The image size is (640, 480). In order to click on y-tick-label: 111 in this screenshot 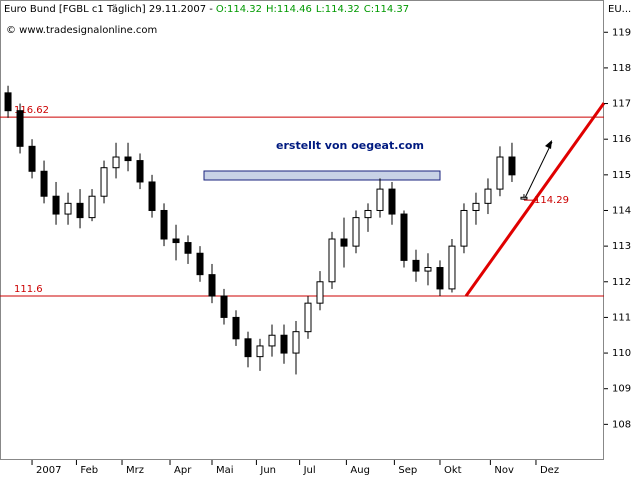, I will do `click(621, 317)`.